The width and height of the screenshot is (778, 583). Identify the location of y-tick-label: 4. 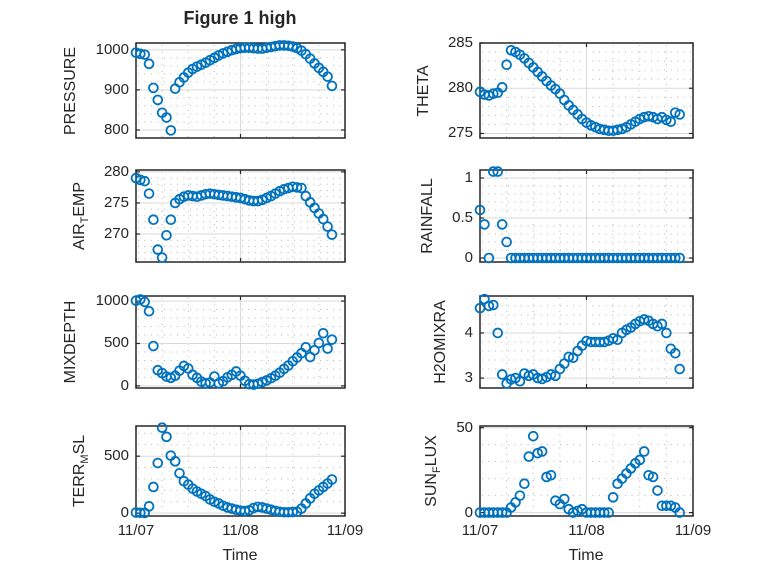
(468, 332).